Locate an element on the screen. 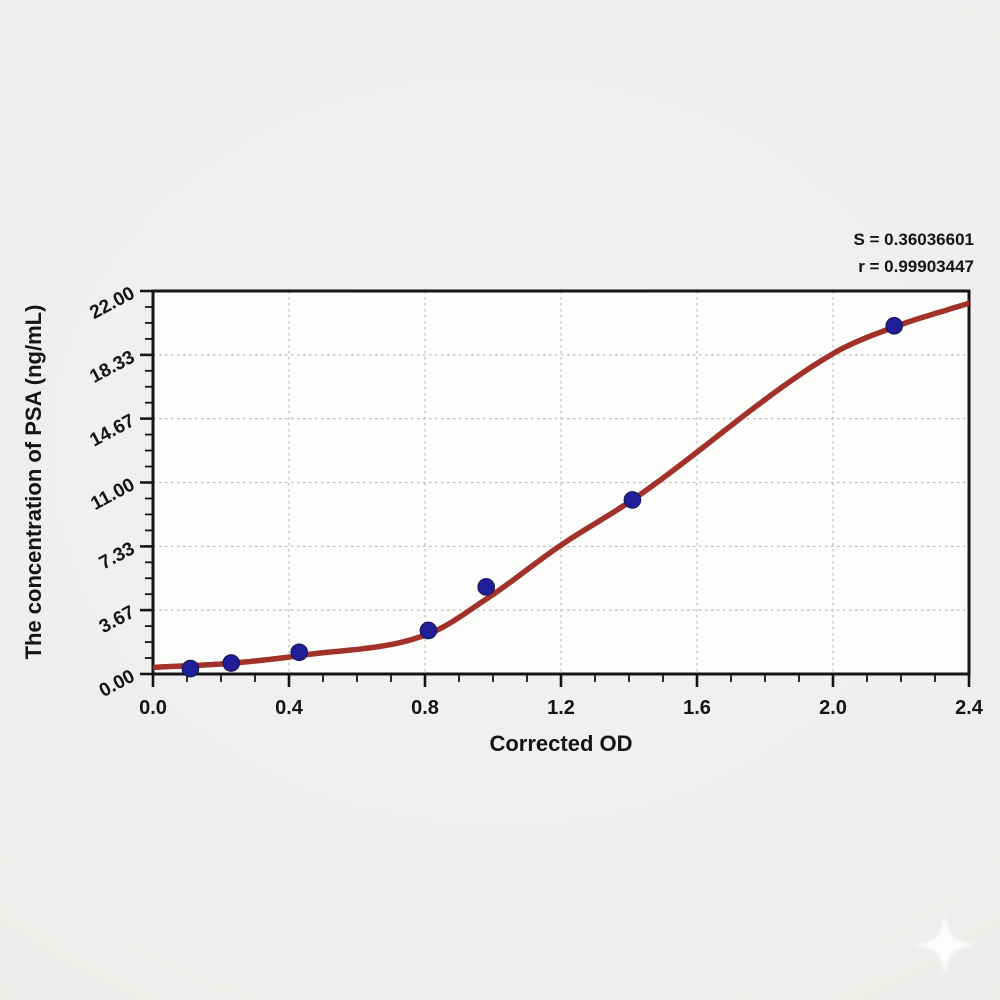 This screenshot has height=1000, width=1000. x-tick-label: 2.0 is located at coordinates (833, 708).